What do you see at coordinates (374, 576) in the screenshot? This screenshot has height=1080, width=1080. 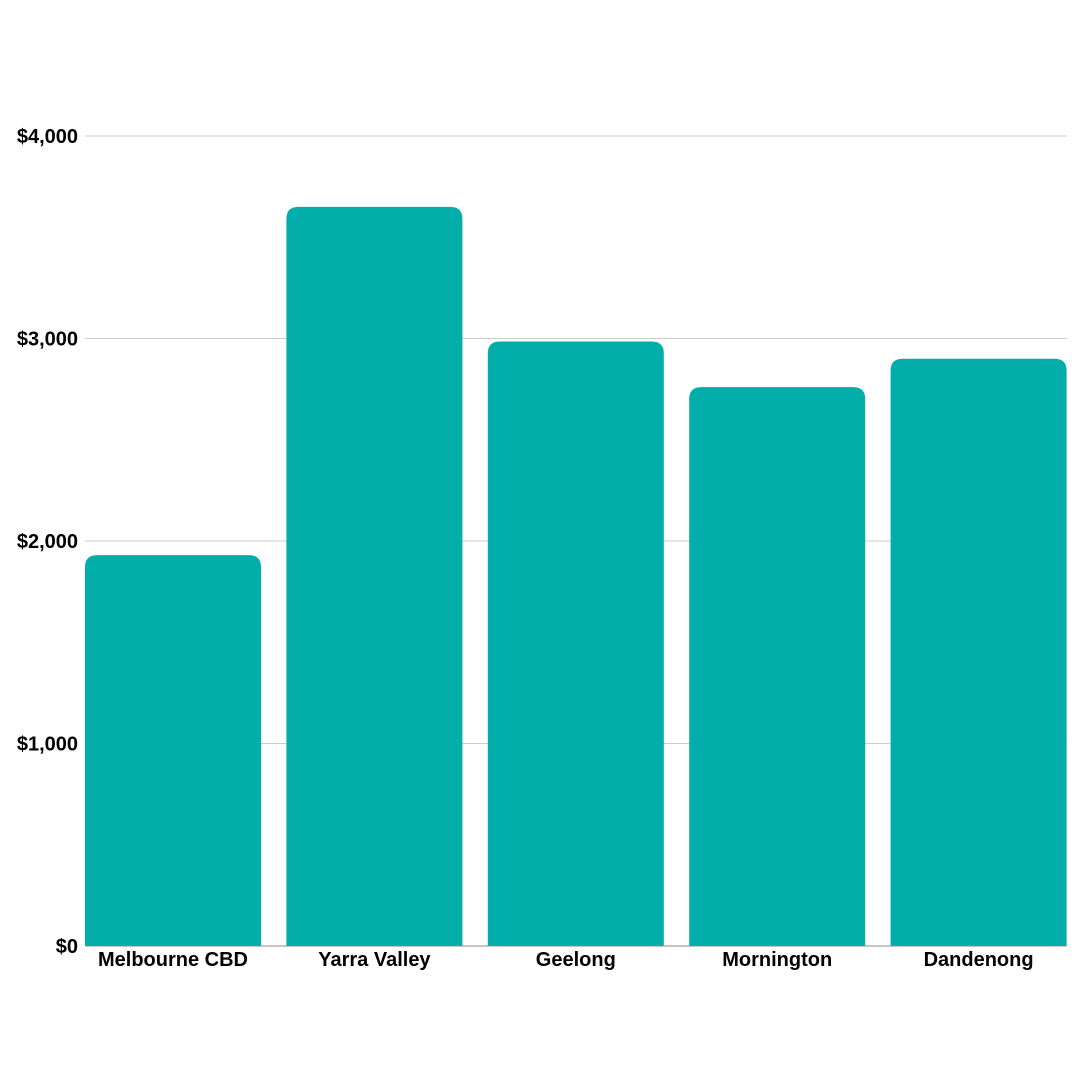 I see `bar-yarra-valley` at bounding box center [374, 576].